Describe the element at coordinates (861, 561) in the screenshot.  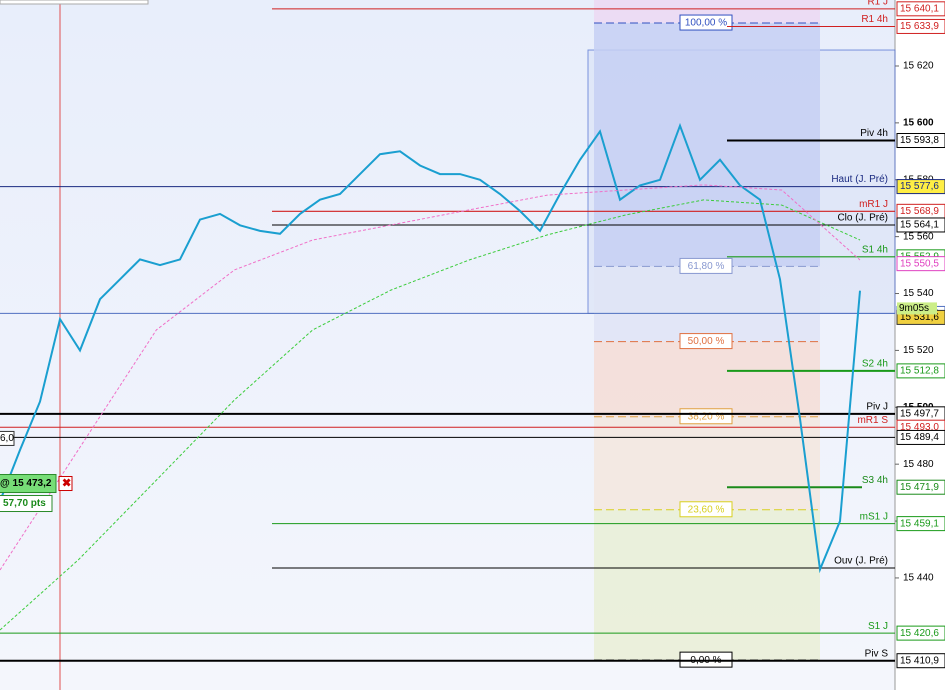
I see `level-label: Ouv (J. Pré)` at that location.